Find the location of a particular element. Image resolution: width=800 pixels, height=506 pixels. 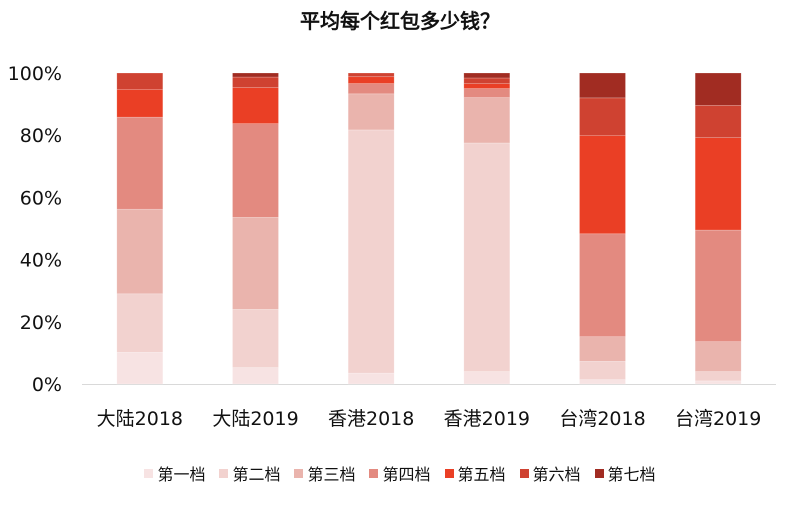

legend-item: 第一档 is located at coordinates (174, 473).